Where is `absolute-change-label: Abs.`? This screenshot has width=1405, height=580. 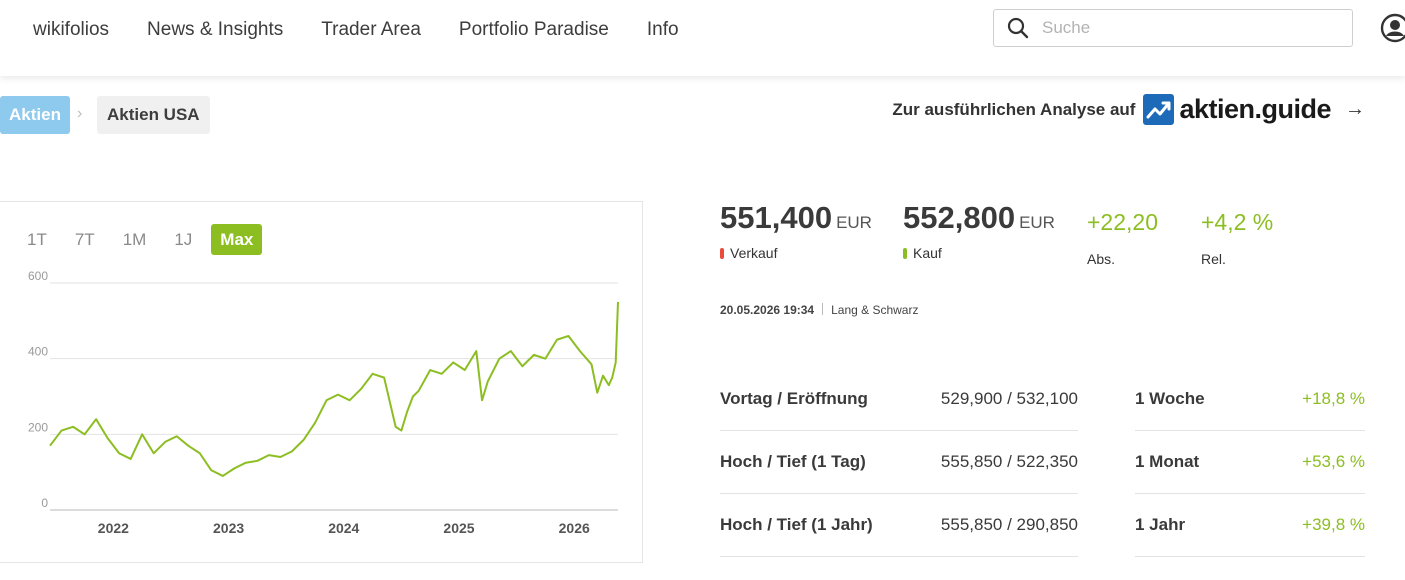
absolute-change-label: Abs. is located at coordinates (1101, 259).